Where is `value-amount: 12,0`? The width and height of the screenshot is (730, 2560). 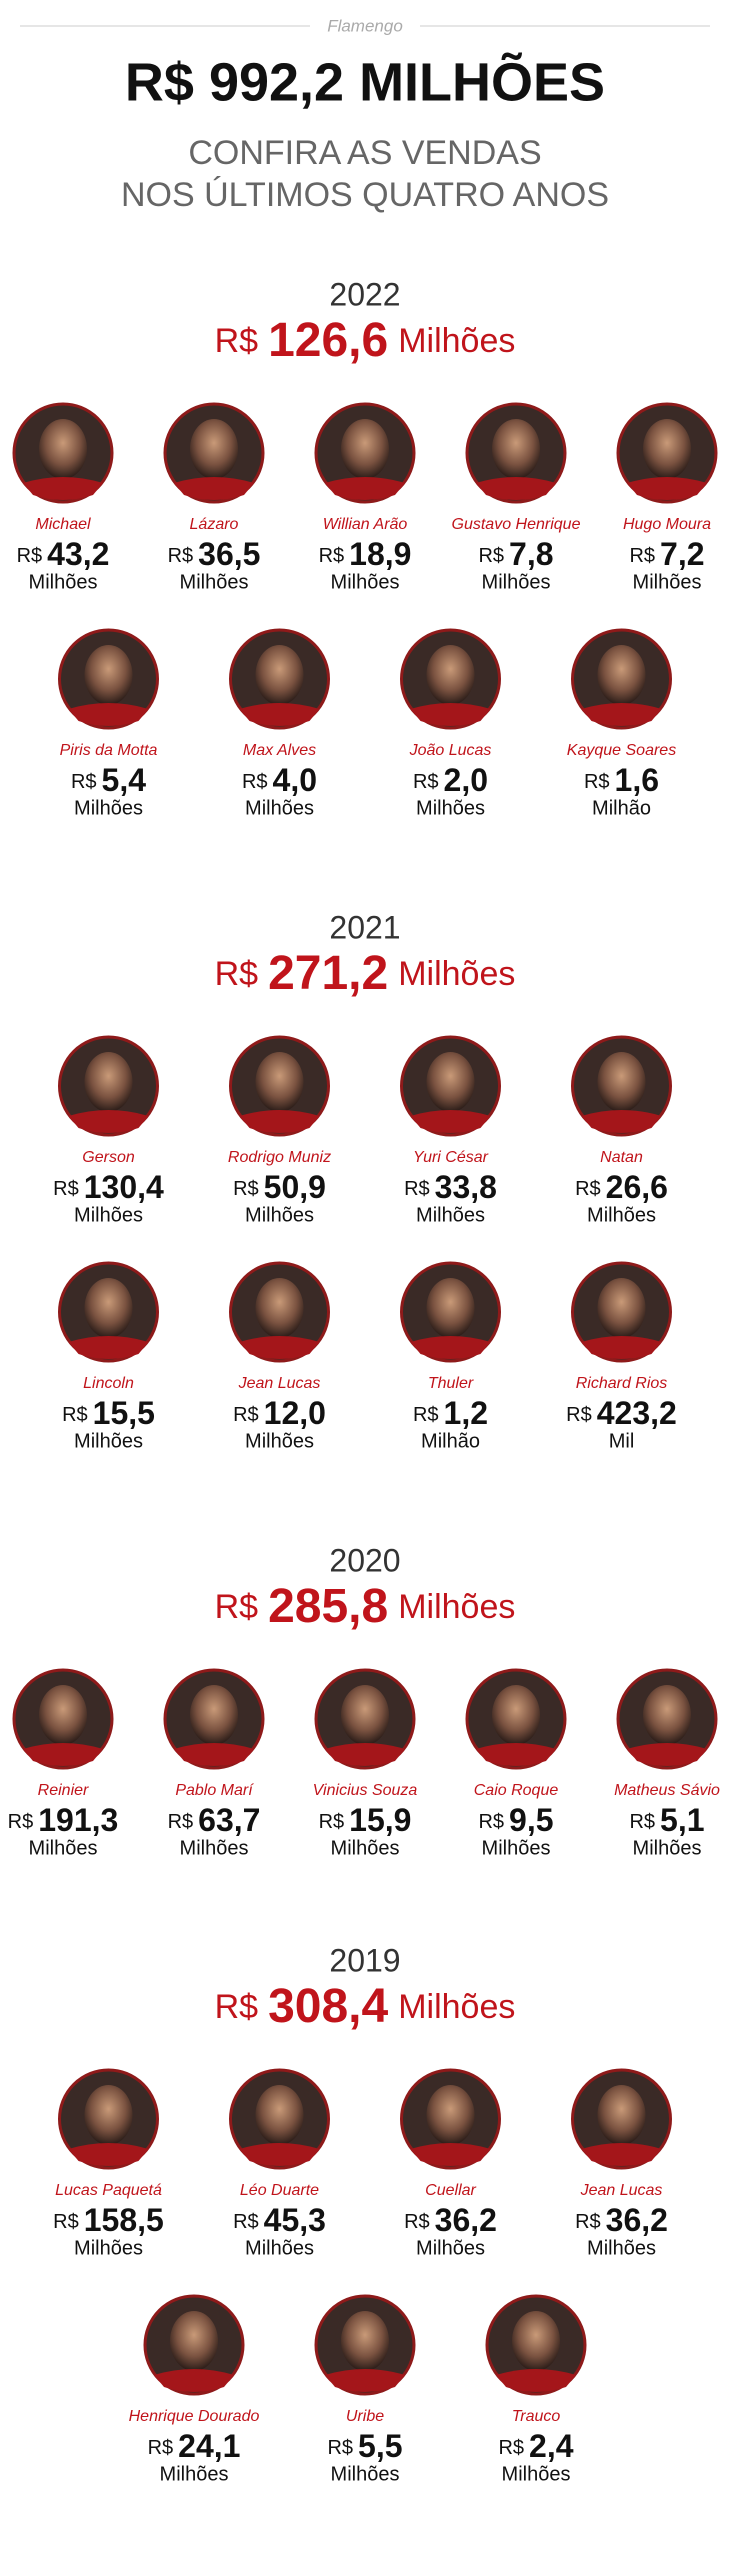
value-amount: 12,0 is located at coordinates (295, 1413).